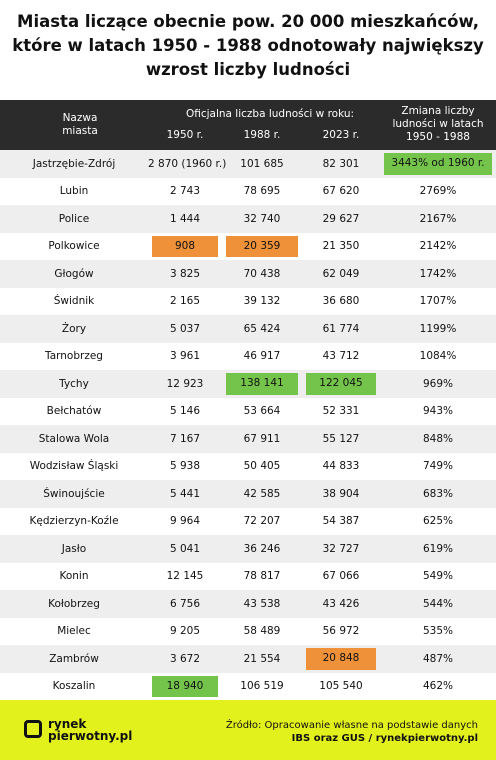 The height and width of the screenshot is (760, 496). I want to click on cell: 544%, so click(438, 604).